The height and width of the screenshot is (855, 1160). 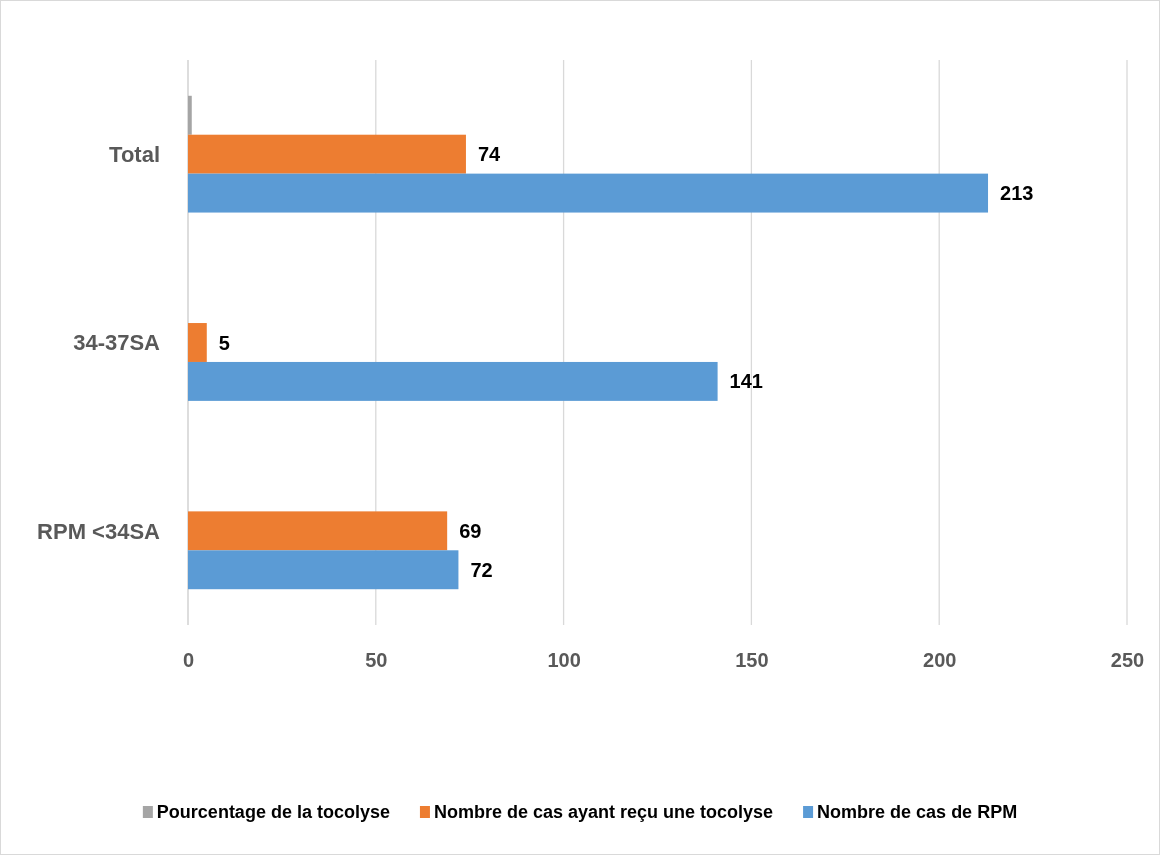 What do you see at coordinates (273, 812) in the screenshot?
I see `legend-label: Pourcentage de la tocolyse` at bounding box center [273, 812].